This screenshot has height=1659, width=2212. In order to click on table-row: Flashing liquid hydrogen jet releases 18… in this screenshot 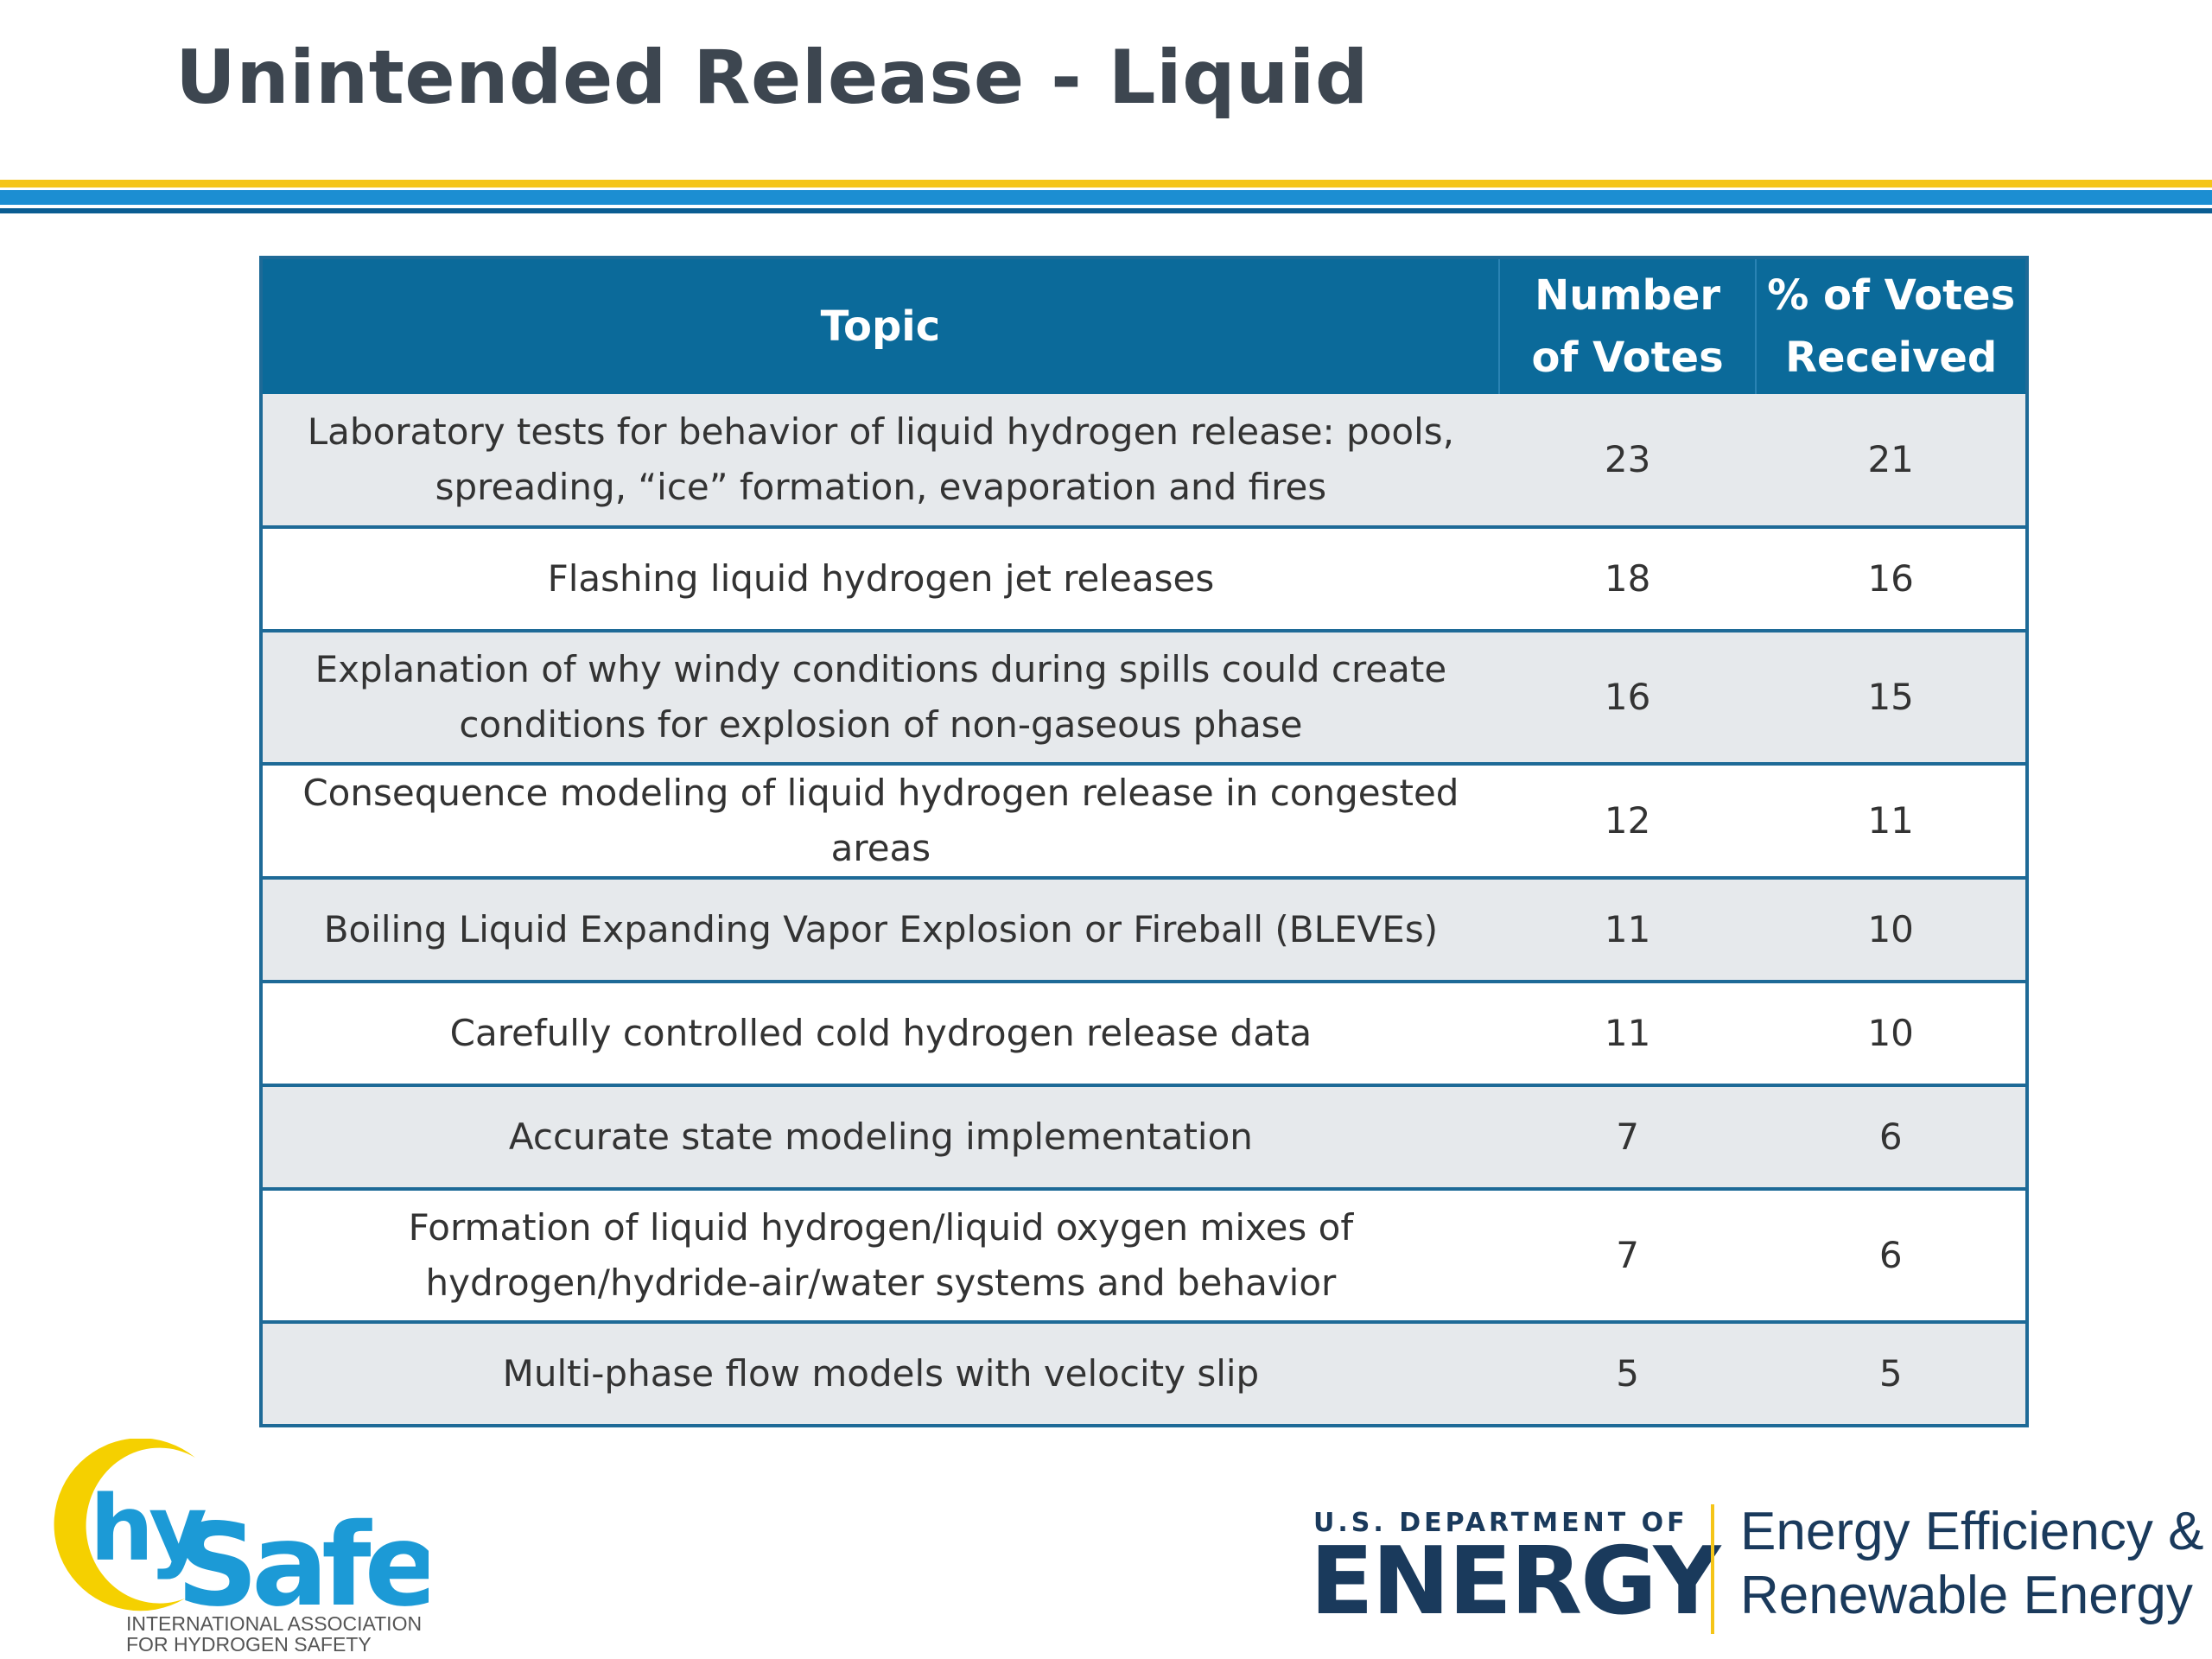, I will do `click(1144, 578)`.